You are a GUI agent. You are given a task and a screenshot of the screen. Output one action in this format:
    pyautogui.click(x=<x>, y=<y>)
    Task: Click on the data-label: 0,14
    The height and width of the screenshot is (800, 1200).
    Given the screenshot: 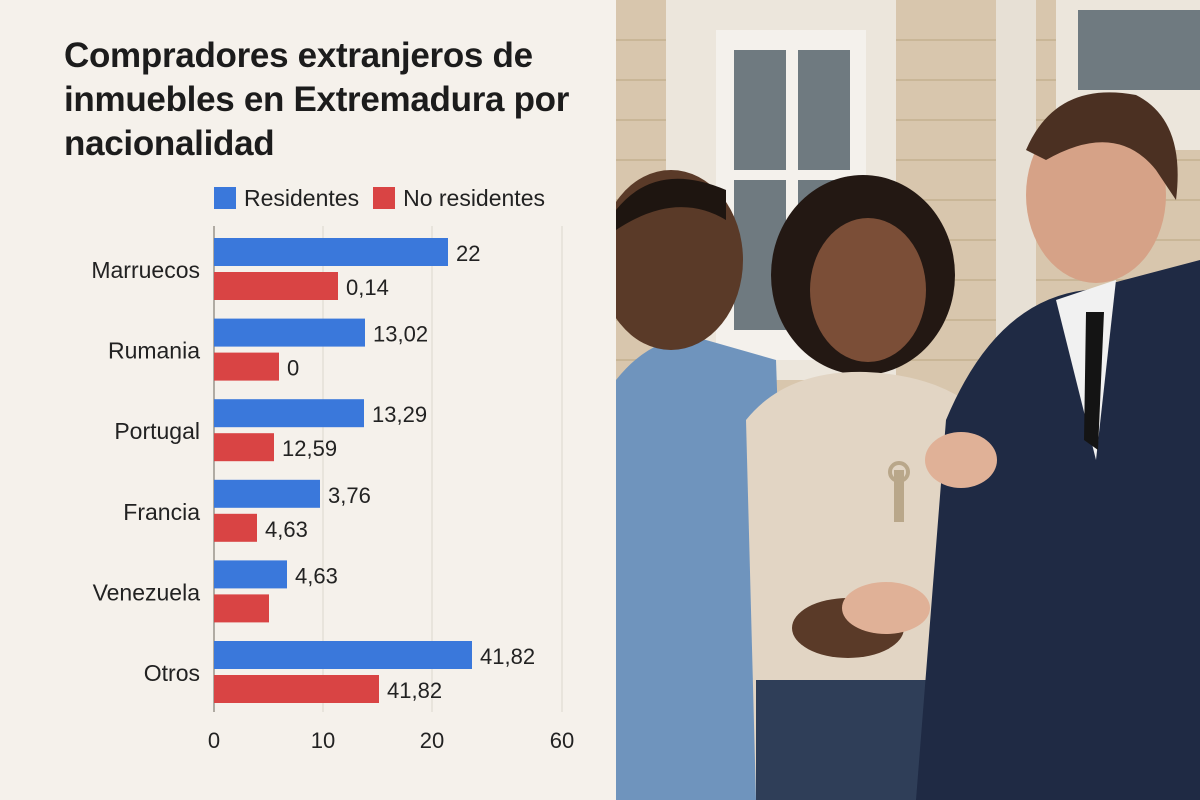 What is the action you would take?
    pyautogui.click(x=367, y=287)
    